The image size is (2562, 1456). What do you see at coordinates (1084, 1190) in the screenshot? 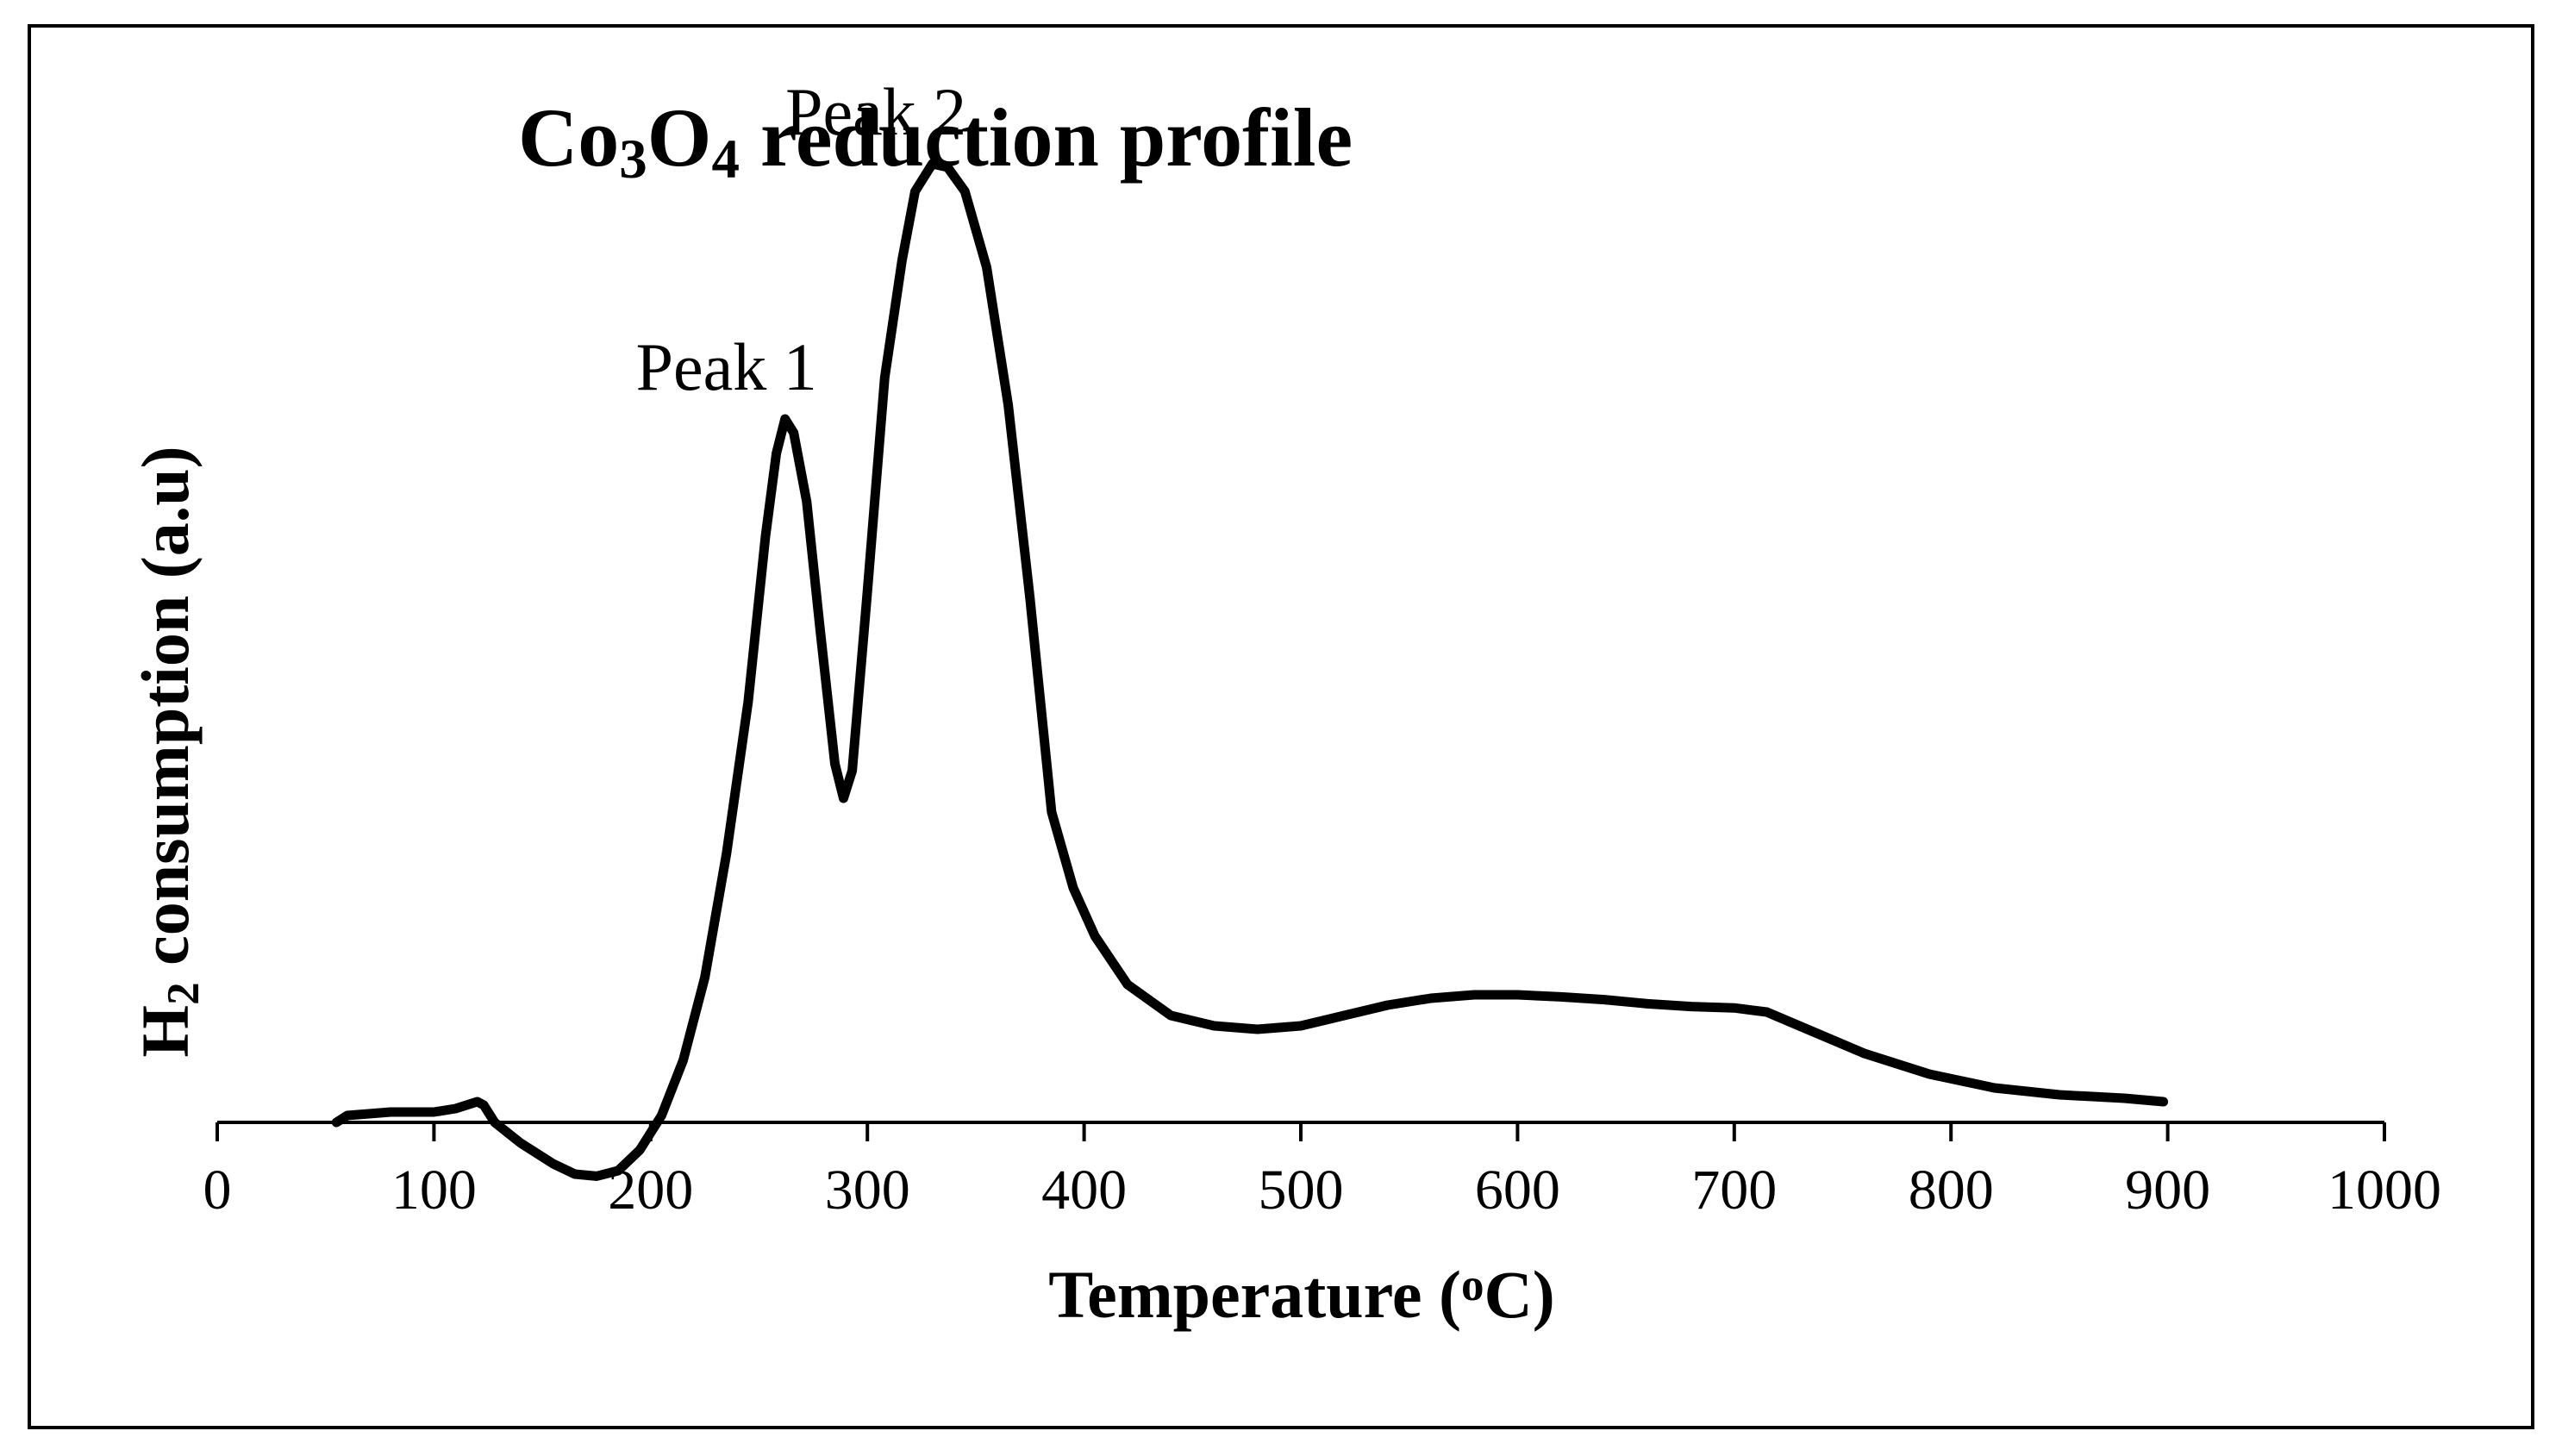
I see `x-tick-label: 400` at bounding box center [1084, 1190].